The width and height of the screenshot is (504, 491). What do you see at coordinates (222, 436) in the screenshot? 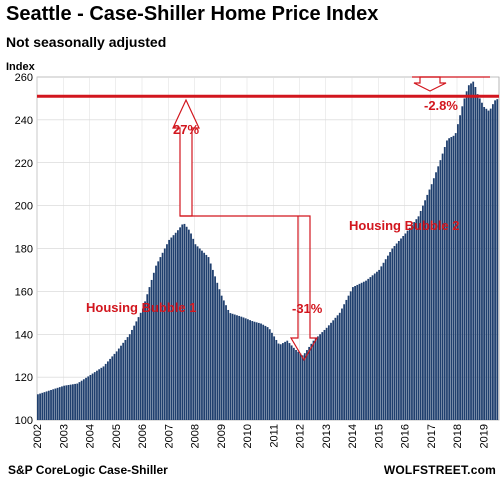
I see `x-tick-label: 2009` at bounding box center [222, 436].